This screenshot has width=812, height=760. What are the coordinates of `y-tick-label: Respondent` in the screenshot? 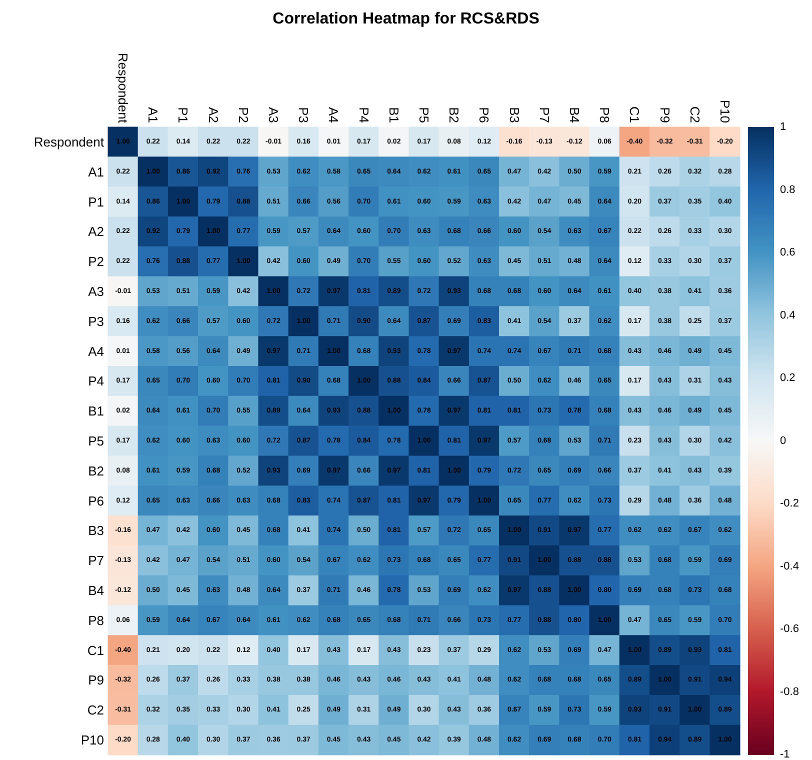 It's located at (69, 142).